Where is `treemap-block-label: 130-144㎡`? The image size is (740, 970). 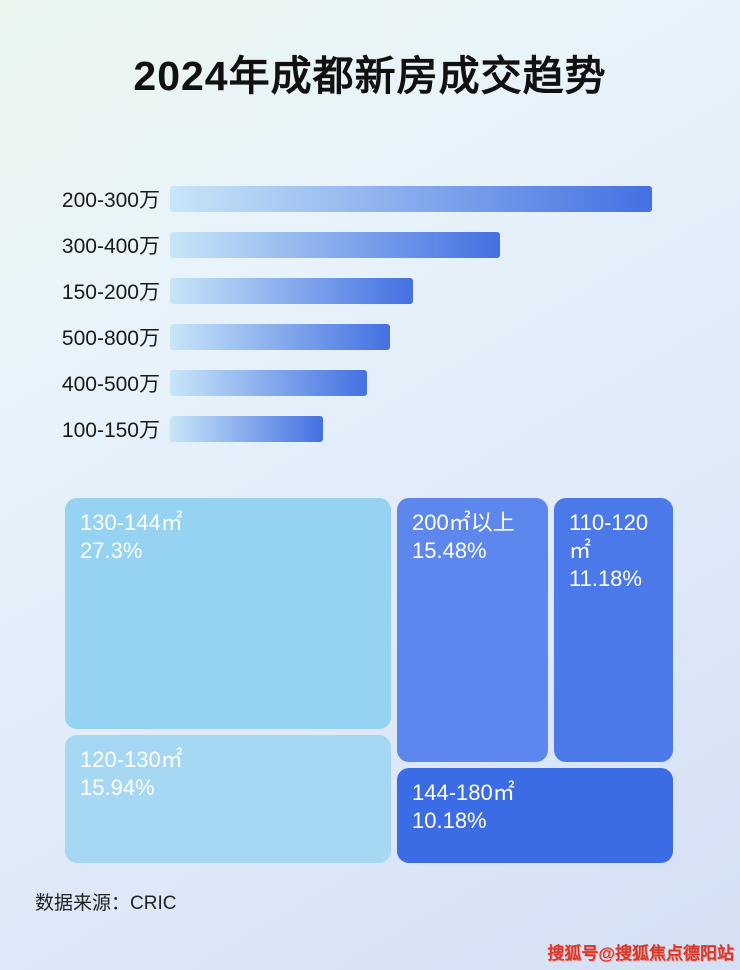
treemap-block-label: 130-144㎡ is located at coordinates (131, 522).